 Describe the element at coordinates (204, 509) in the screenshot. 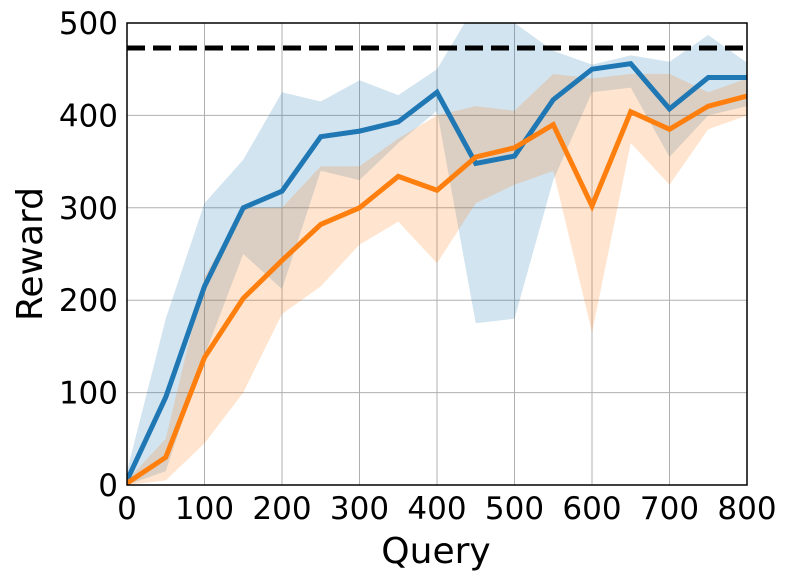

I see `x-tick-label: 100` at that location.